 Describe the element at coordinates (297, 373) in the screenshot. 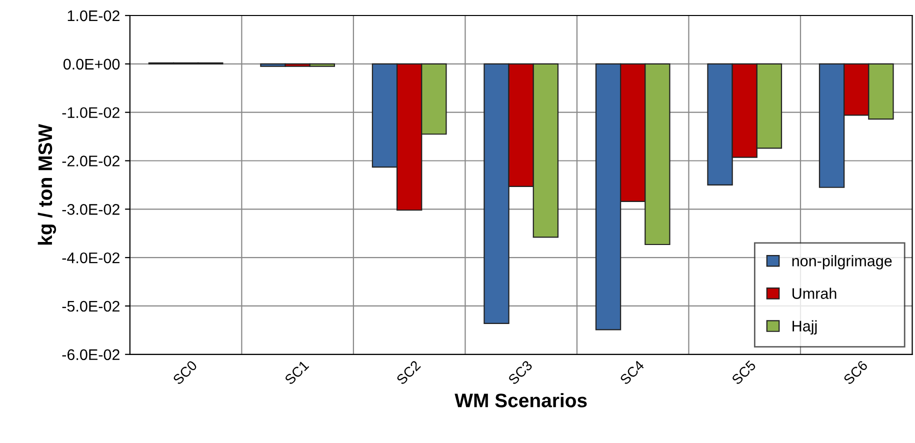

I see `x-tick-label: SC1` at that location.